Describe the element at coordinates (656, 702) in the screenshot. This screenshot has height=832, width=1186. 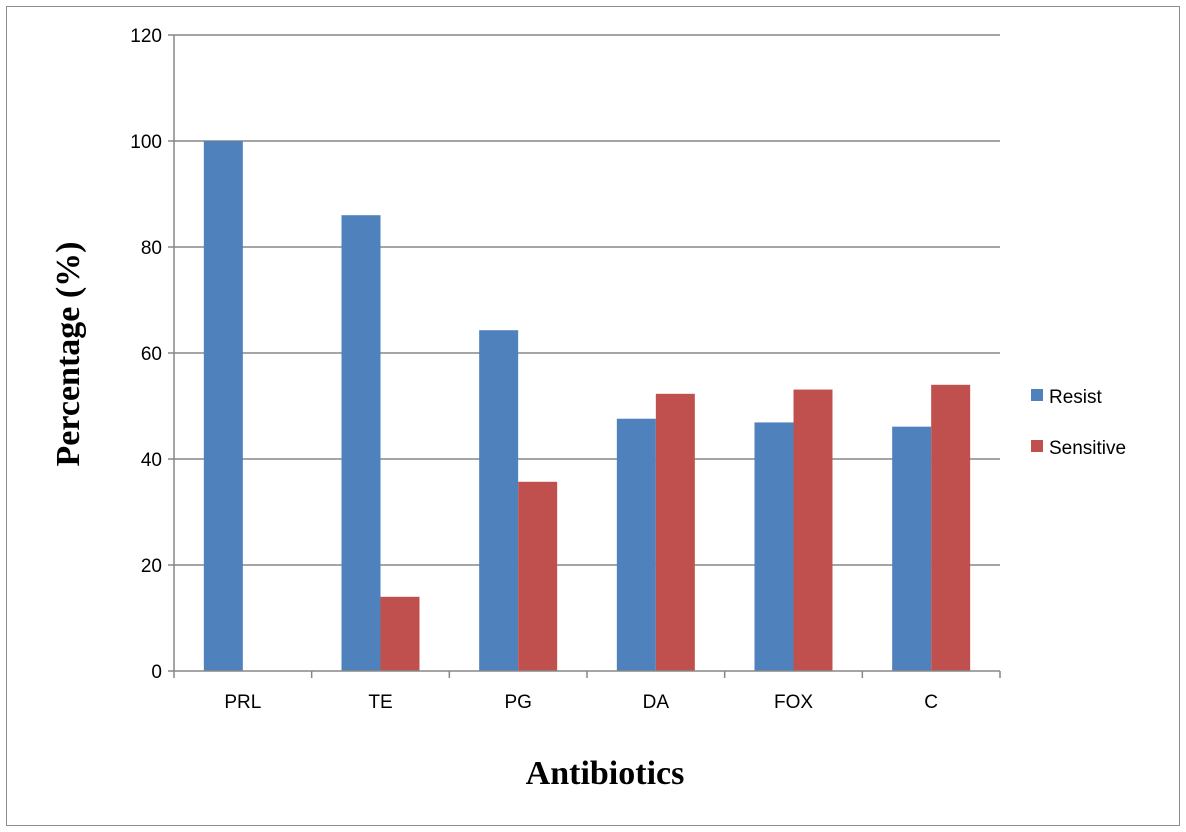
I see `x-tick-label-da: DA` at that location.